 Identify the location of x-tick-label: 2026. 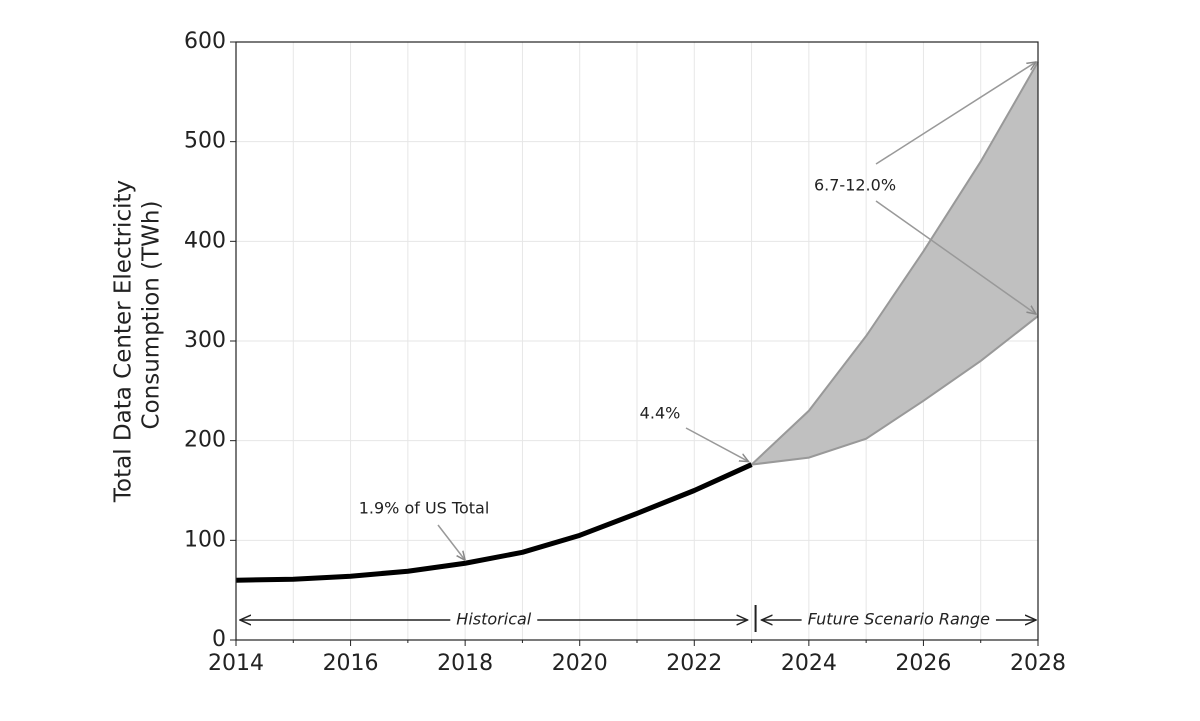
(923, 663).